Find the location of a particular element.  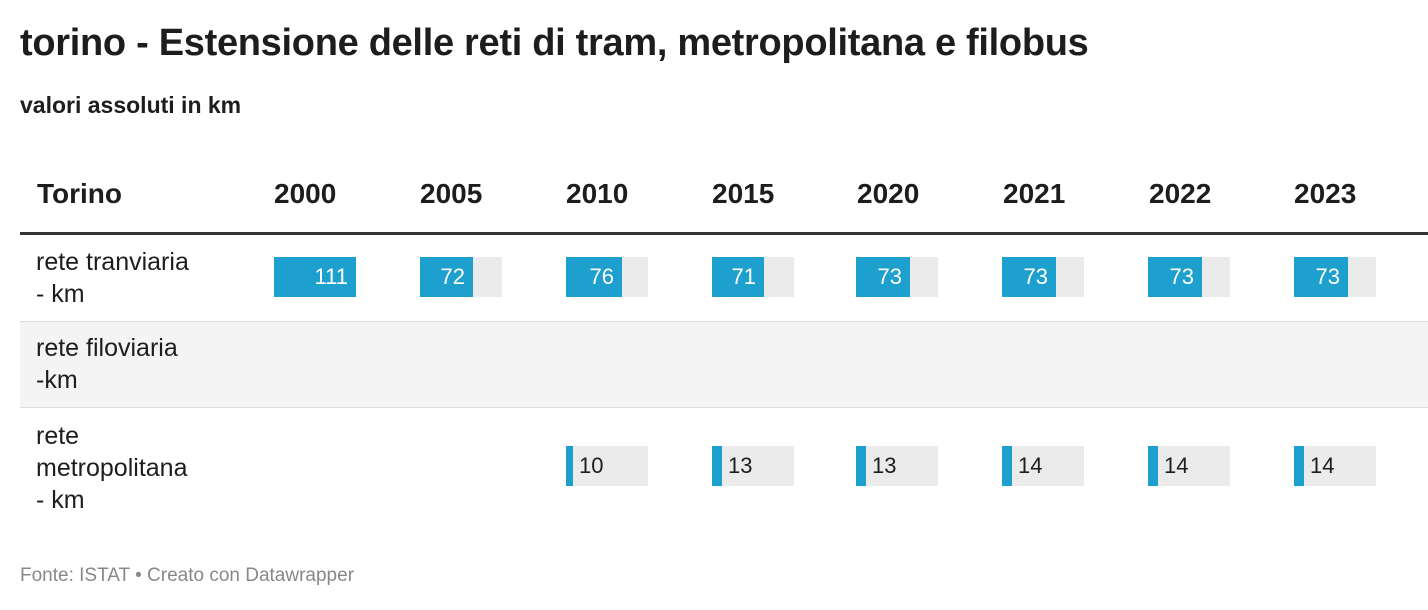

bar-track-2023: 73 is located at coordinates (1335, 277).